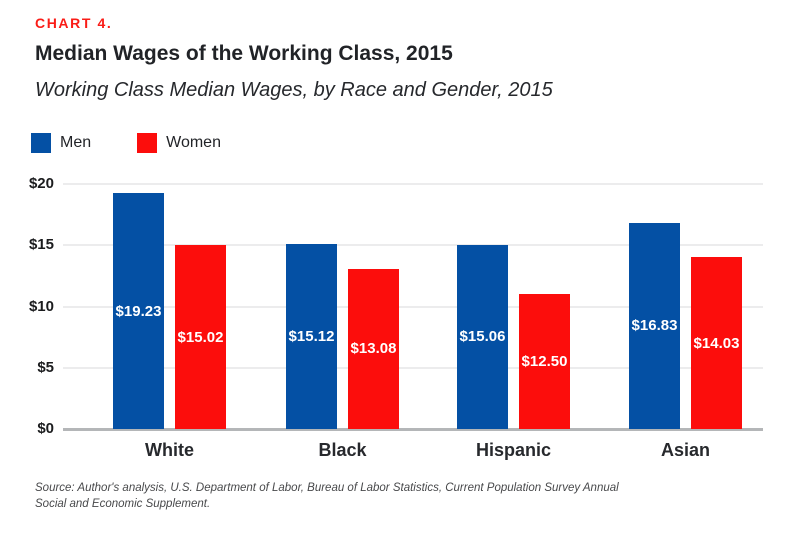 This screenshot has width=800, height=536. I want to click on legend-label: Men, so click(76, 142).